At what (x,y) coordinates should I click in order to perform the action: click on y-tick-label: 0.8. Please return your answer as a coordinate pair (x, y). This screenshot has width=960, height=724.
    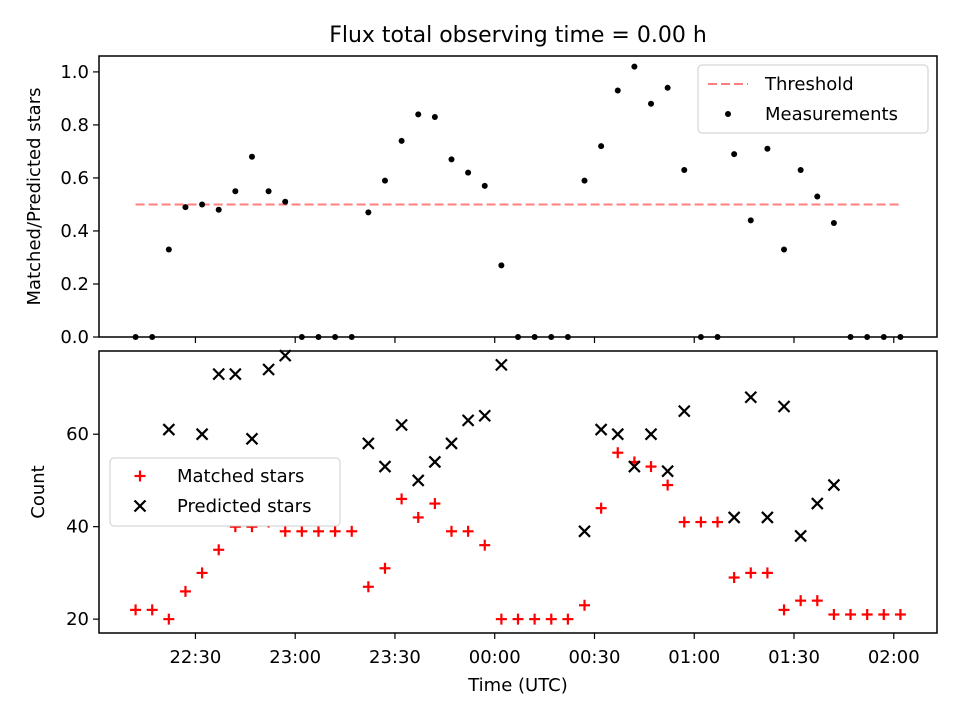
    Looking at the image, I should click on (74, 125).